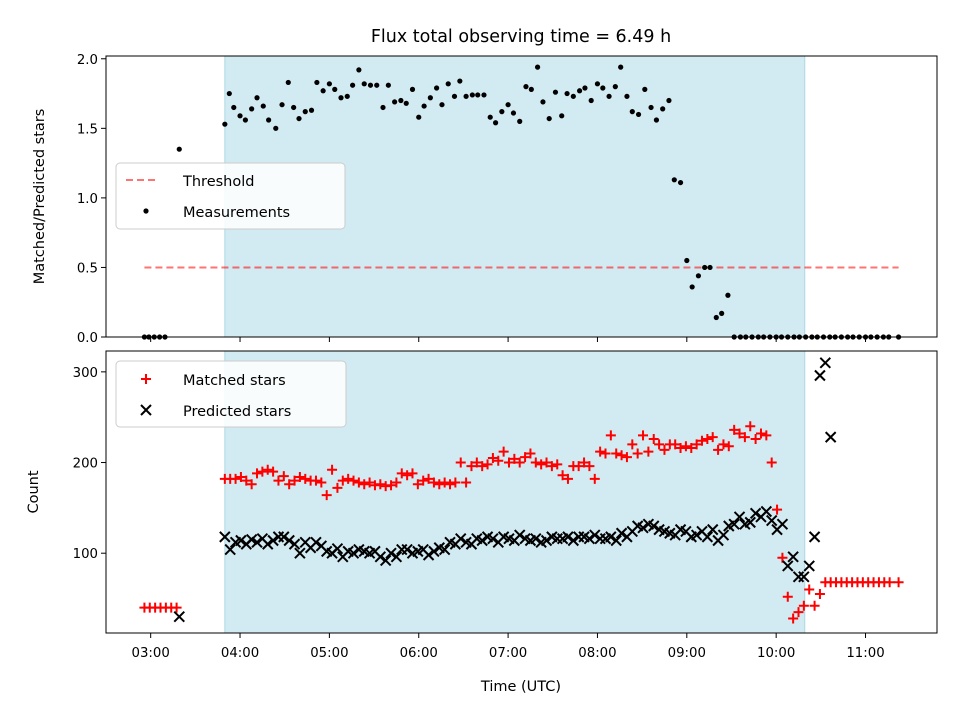  Describe the element at coordinates (521, 37) in the screenshot. I see `chart-title: Flux total observing time = 6.49 h` at that location.